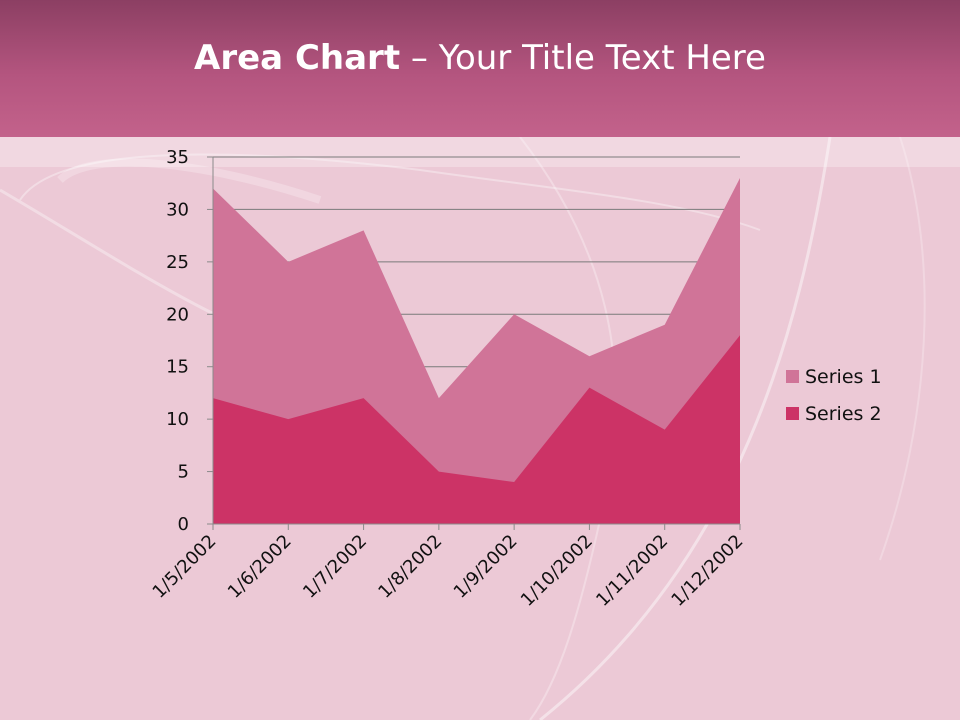 The image size is (960, 720). What do you see at coordinates (177, 157) in the screenshot?
I see `y-tick-label-35: 35` at bounding box center [177, 157].